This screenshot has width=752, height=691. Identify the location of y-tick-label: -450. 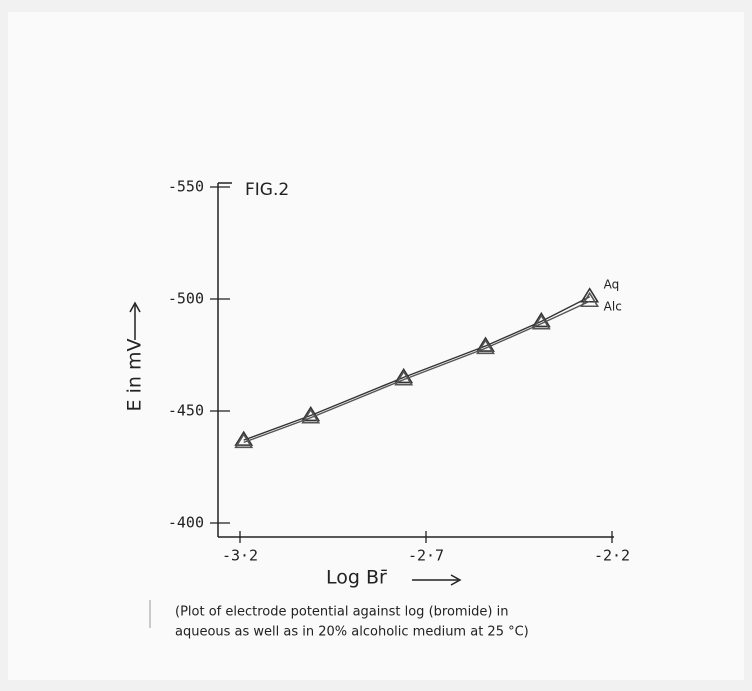
(186, 411).